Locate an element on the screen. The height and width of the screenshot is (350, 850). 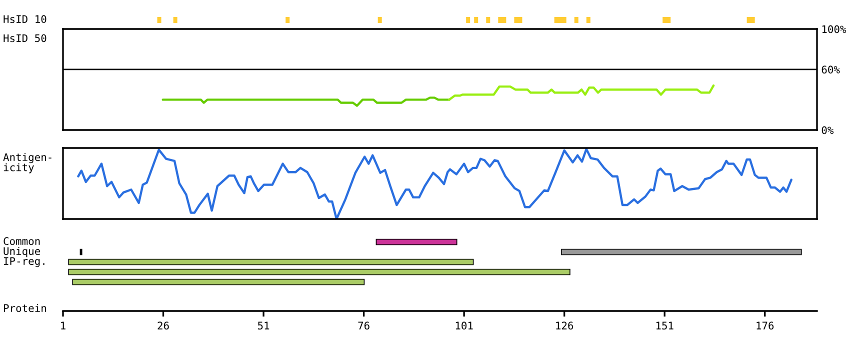
x-tick-label: 101 is located at coordinates (464, 326).